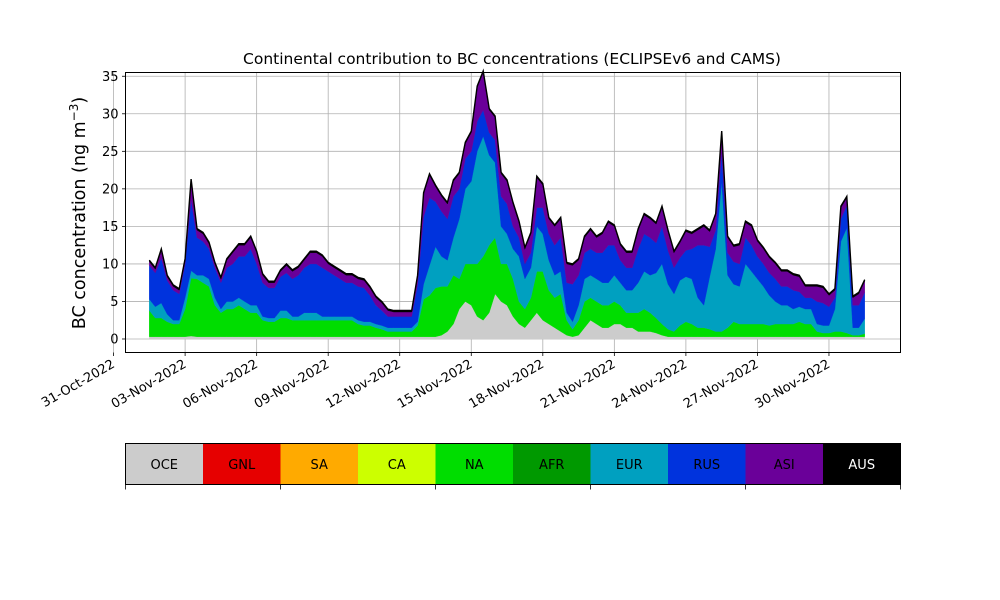  I want to click on legend-frame, so click(513, 464).